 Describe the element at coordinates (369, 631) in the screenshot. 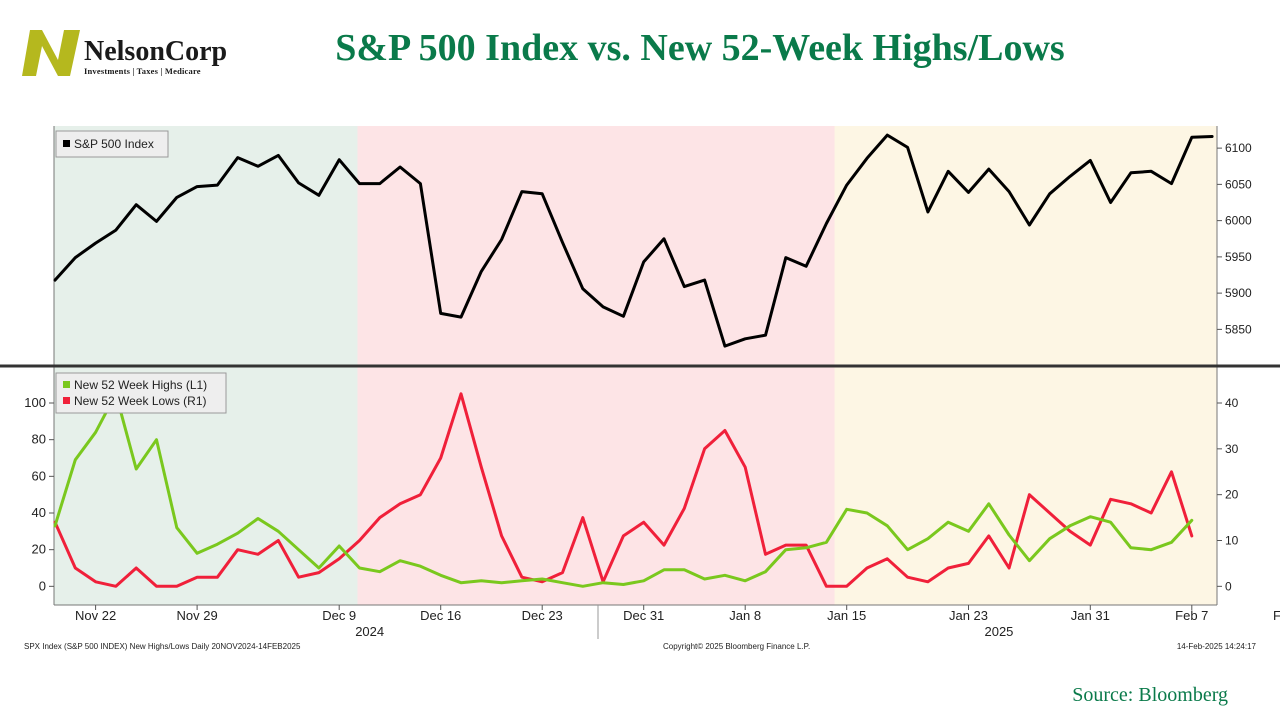

I see `year-label: 2024` at that location.